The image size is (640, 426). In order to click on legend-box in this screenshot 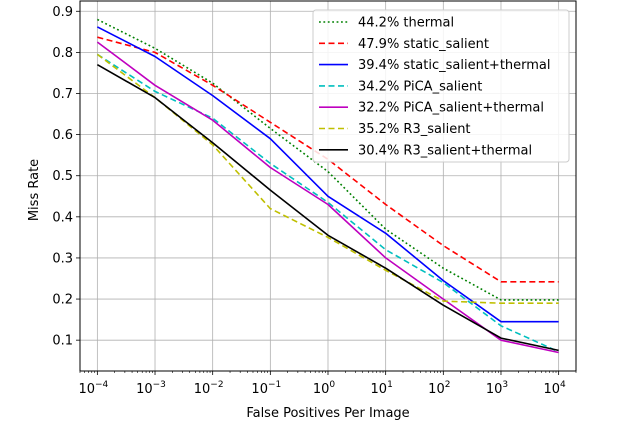, I will do `click(441, 86)`.